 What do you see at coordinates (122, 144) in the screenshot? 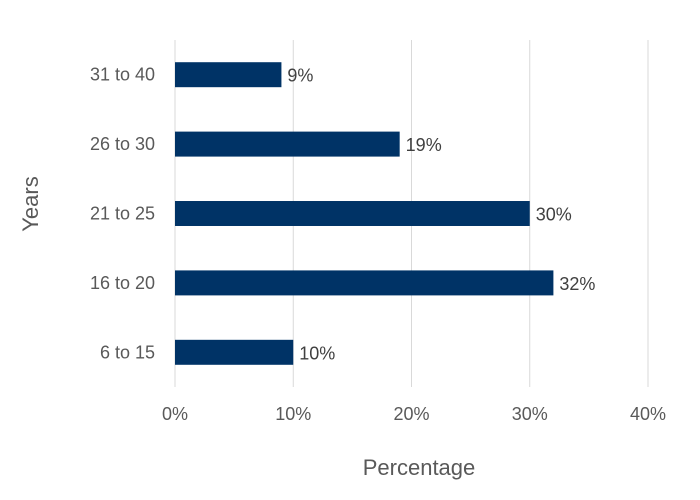
I see `y-tick-label-3: 26 to 30` at bounding box center [122, 144].